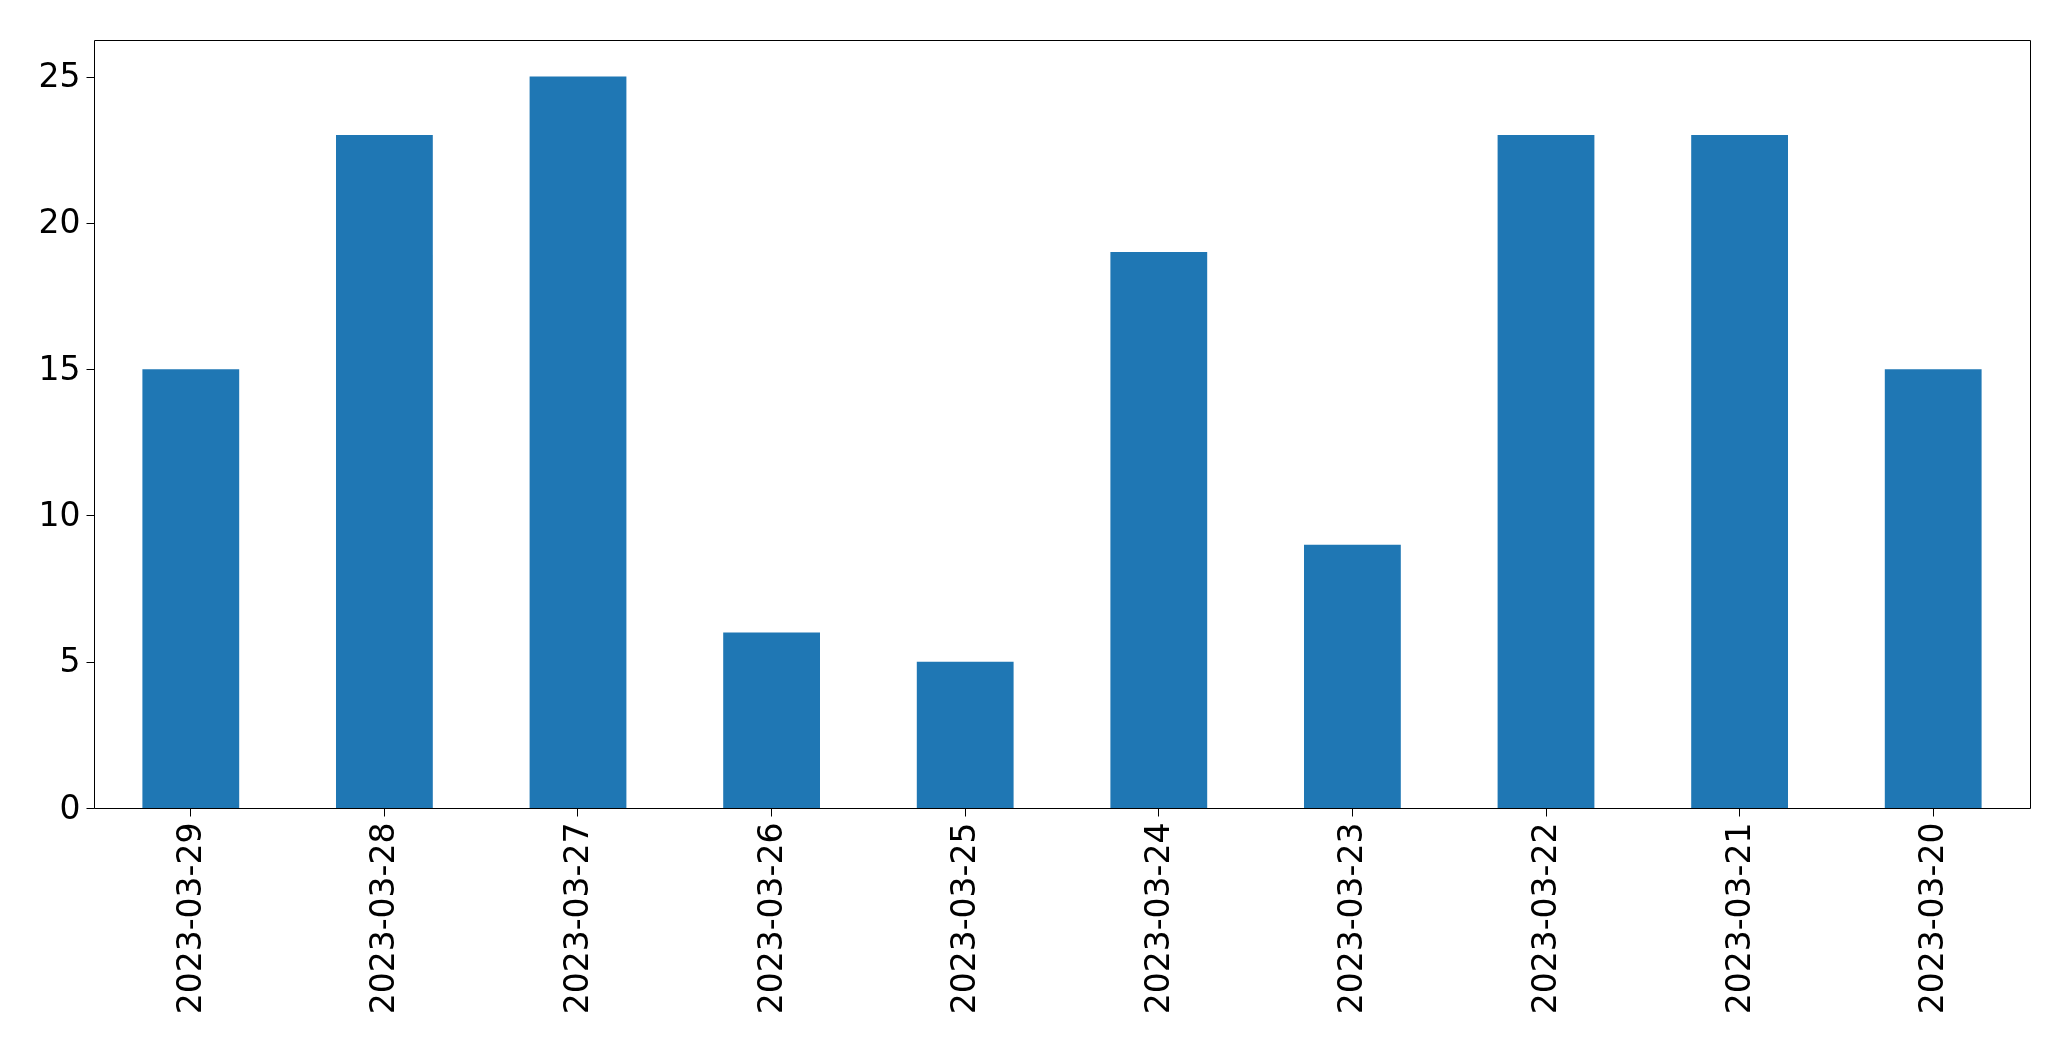 Image resolution: width=2071 pixels, height=1061 pixels. Describe the element at coordinates (59, 222) in the screenshot. I see `y-tick-label: 20` at that location.